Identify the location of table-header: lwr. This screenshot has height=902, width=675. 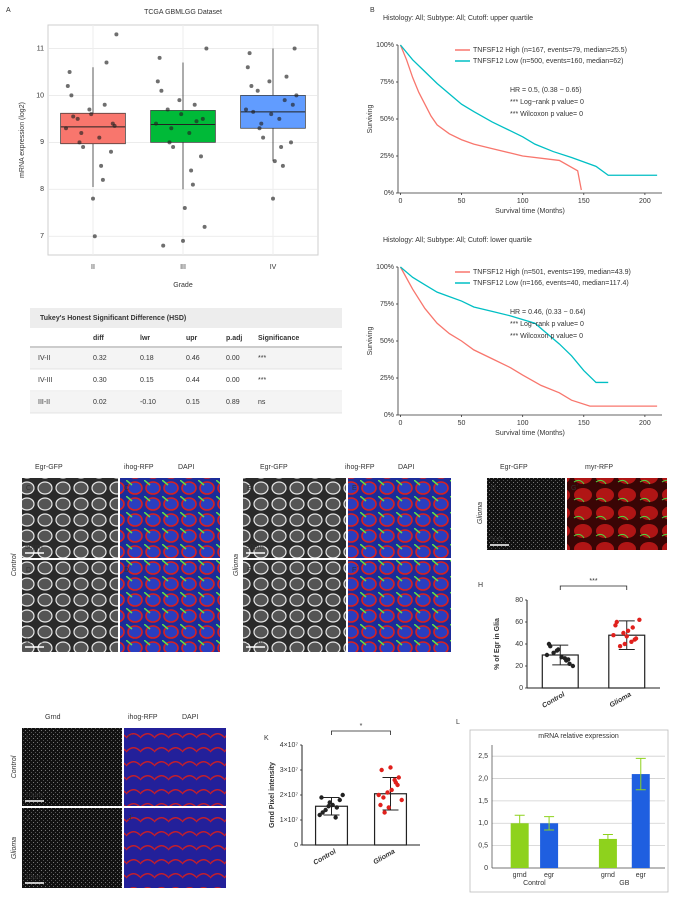
(145, 338).